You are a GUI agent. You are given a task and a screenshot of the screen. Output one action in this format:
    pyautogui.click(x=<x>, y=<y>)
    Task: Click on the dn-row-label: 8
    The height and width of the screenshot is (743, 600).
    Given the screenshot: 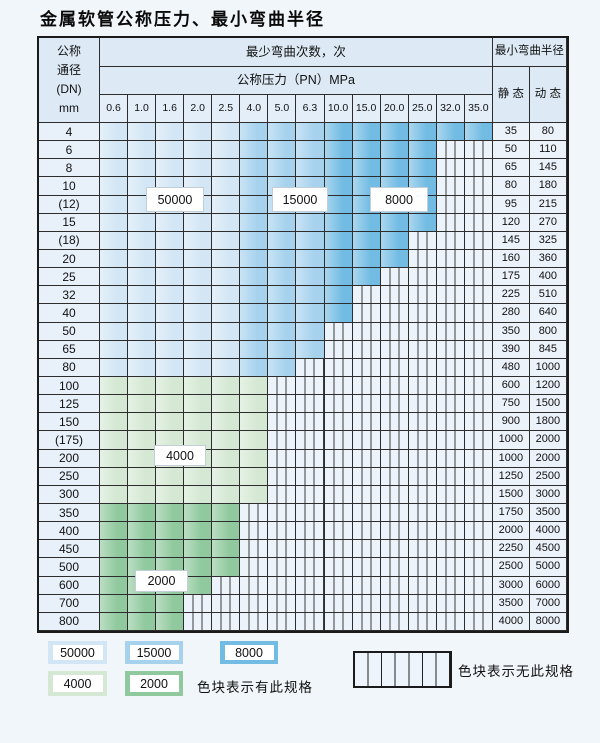 What is the action you would take?
    pyautogui.click(x=69, y=168)
    